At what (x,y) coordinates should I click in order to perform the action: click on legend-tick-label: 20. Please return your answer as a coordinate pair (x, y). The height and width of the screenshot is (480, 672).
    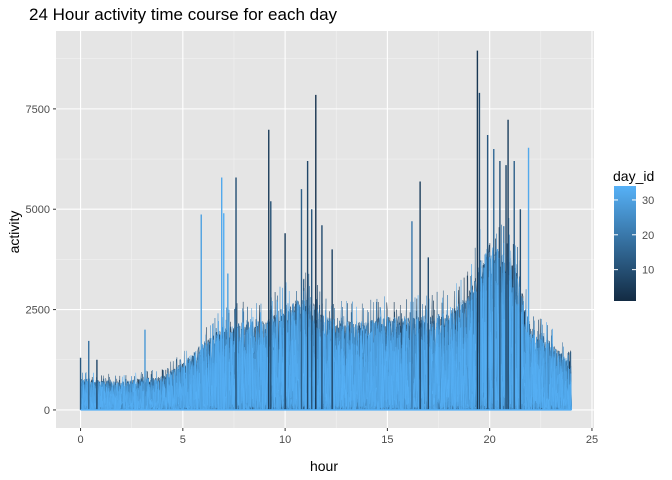
    Looking at the image, I should click on (648, 236).